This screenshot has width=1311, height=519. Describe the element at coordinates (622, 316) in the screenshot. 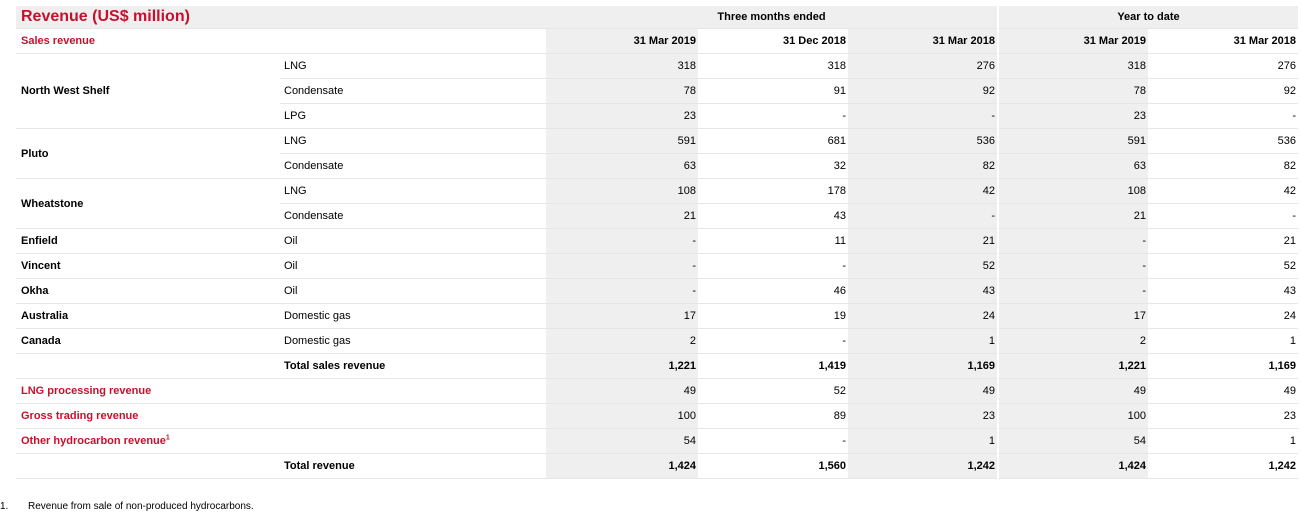

I see `cell-value: 17` at that location.